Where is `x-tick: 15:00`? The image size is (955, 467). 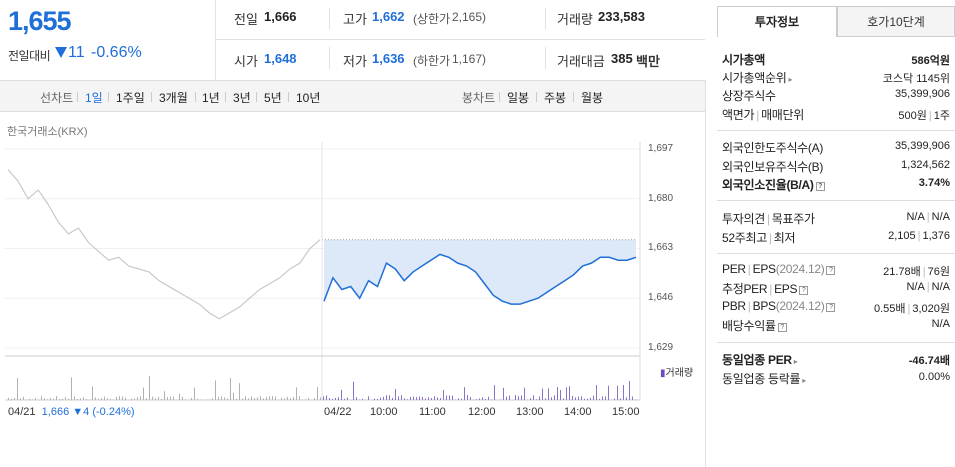
x-tick: 15:00 is located at coordinates (626, 412).